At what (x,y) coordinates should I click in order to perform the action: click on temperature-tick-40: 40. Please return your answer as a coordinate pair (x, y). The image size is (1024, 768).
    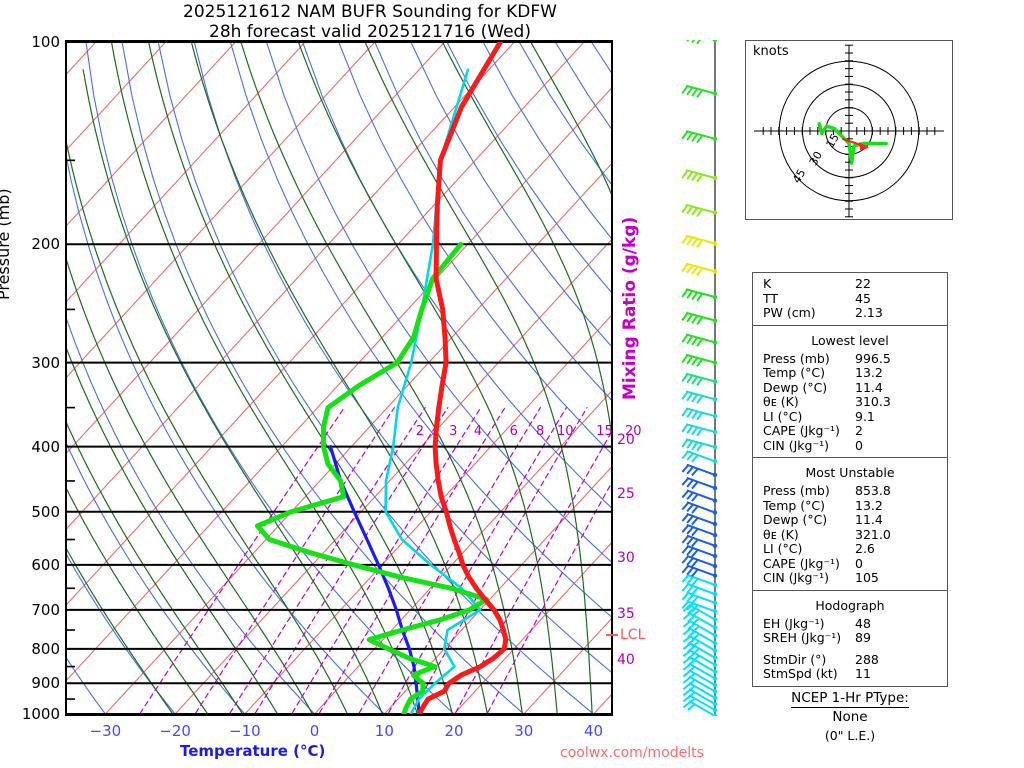
    Looking at the image, I should click on (594, 731).